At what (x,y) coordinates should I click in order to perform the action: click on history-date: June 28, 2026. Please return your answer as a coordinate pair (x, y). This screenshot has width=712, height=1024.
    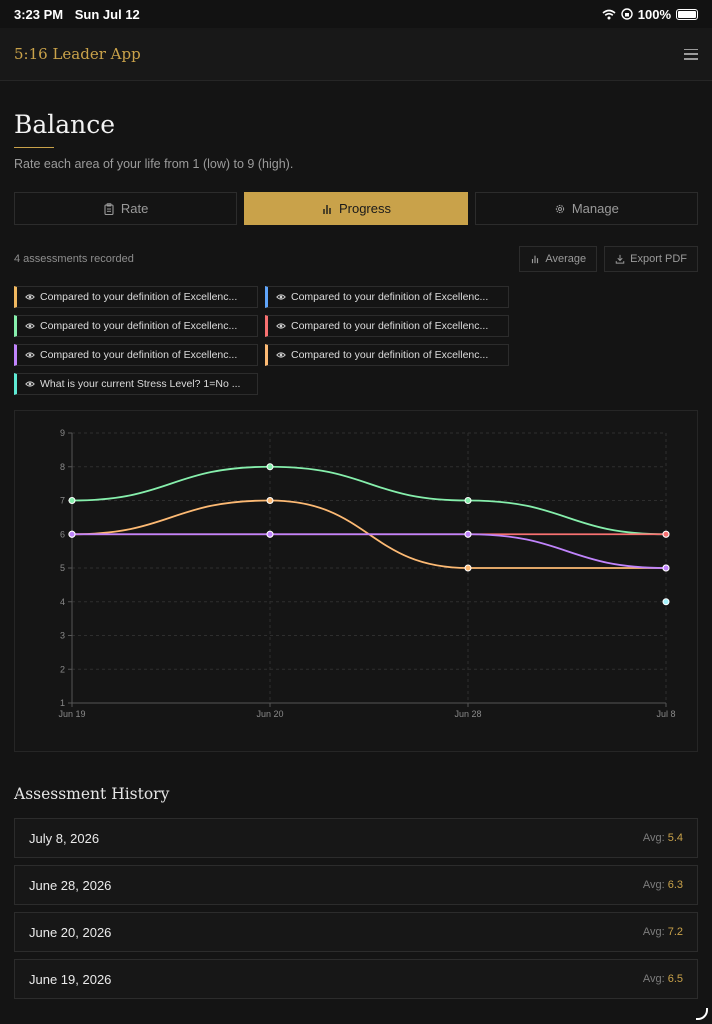
    Looking at the image, I should click on (70, 885).